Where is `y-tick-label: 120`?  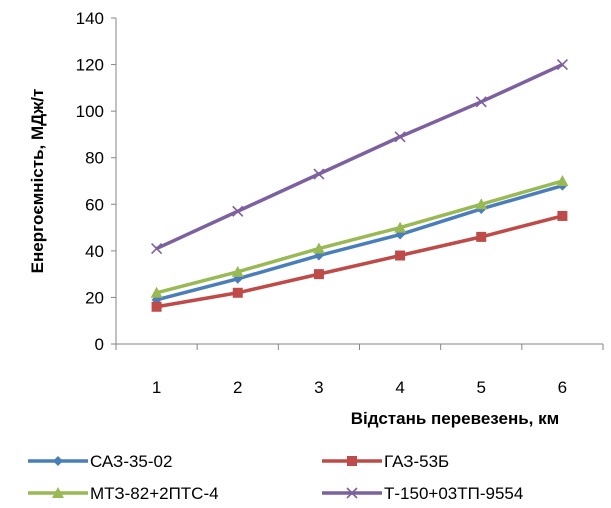 y-tick-label: 120 is located at coordinates (90, 65).